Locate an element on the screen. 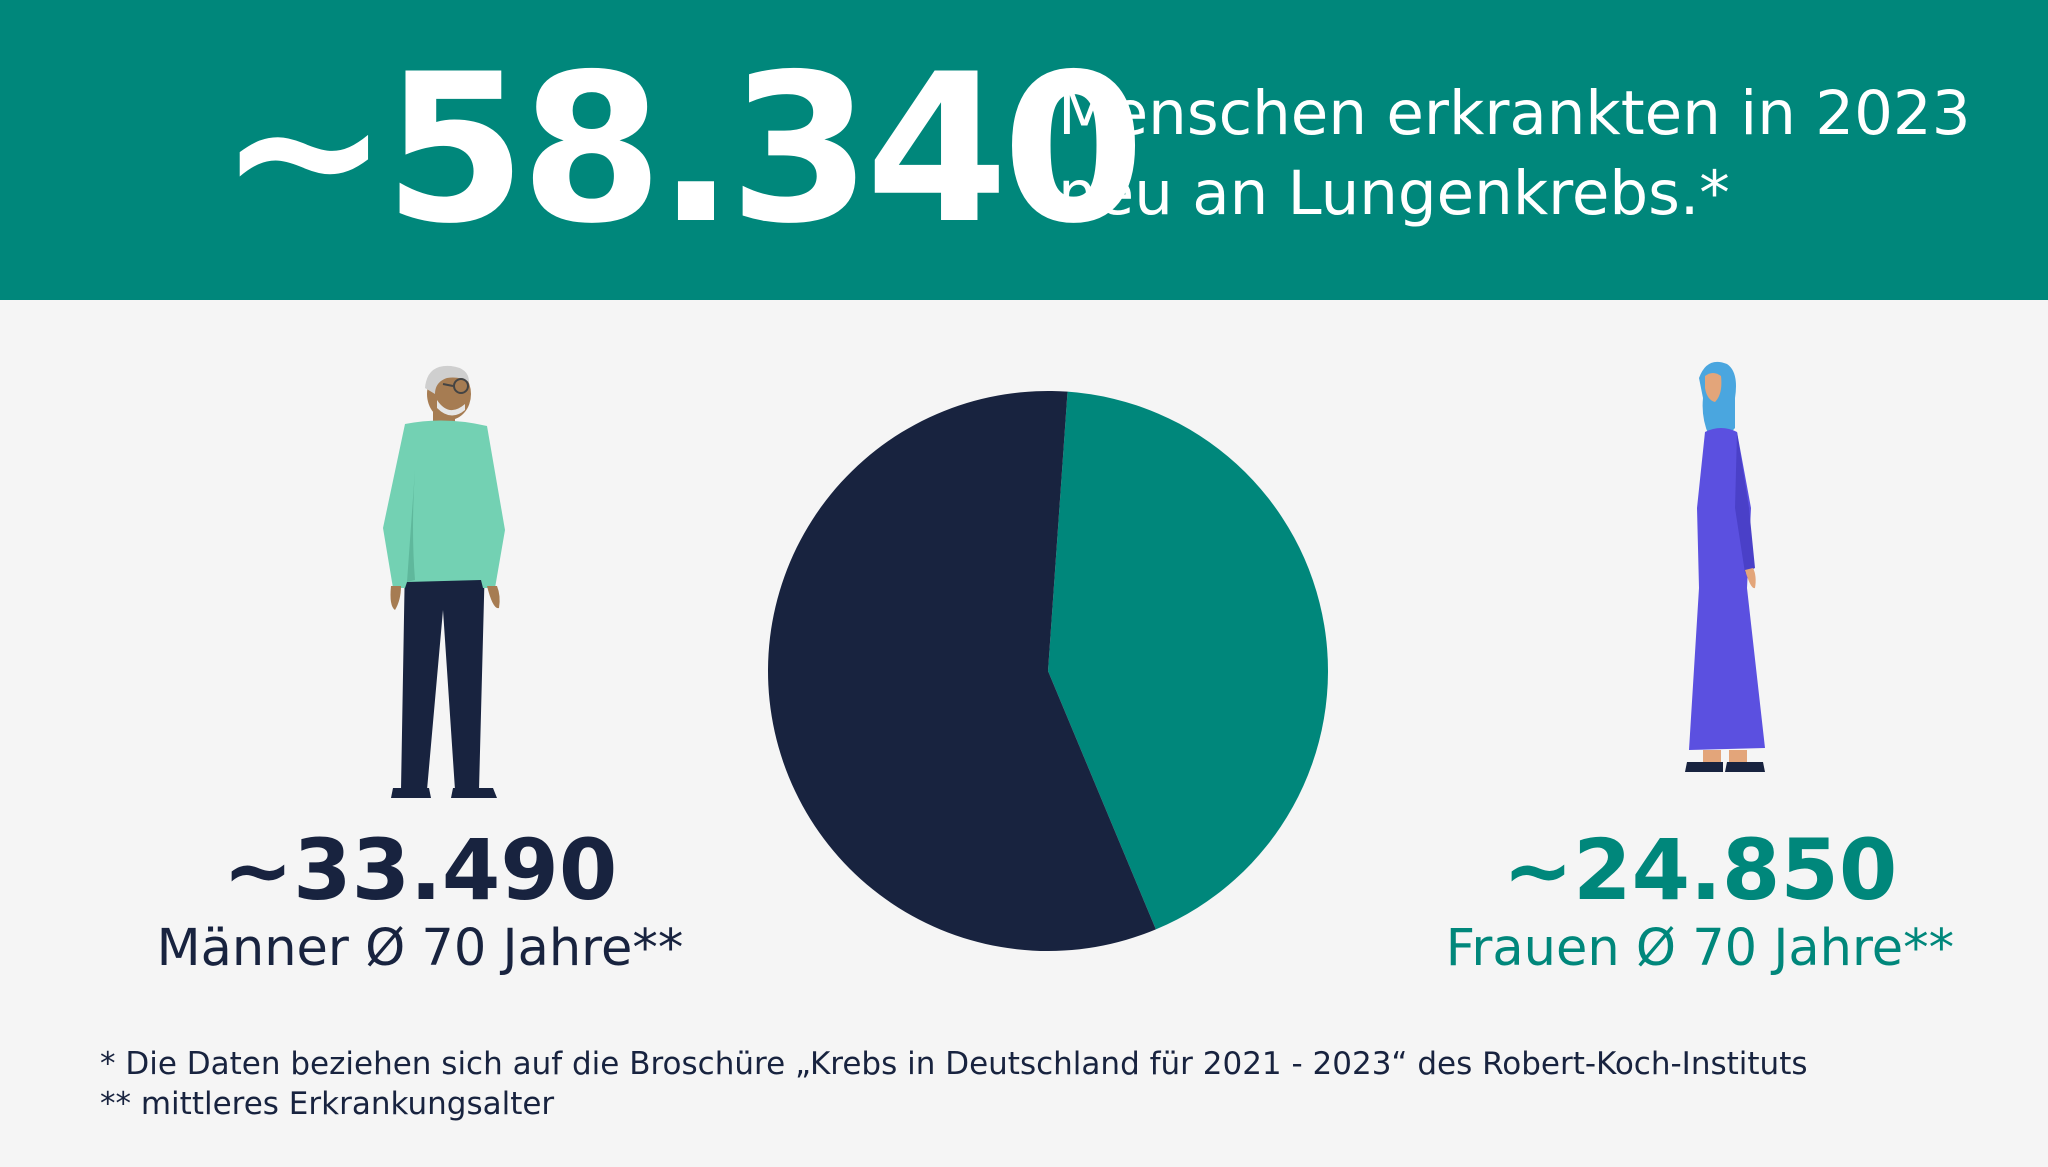  men-label: Männer Ø 70 Jahre** is located at coordinates (420, 948).